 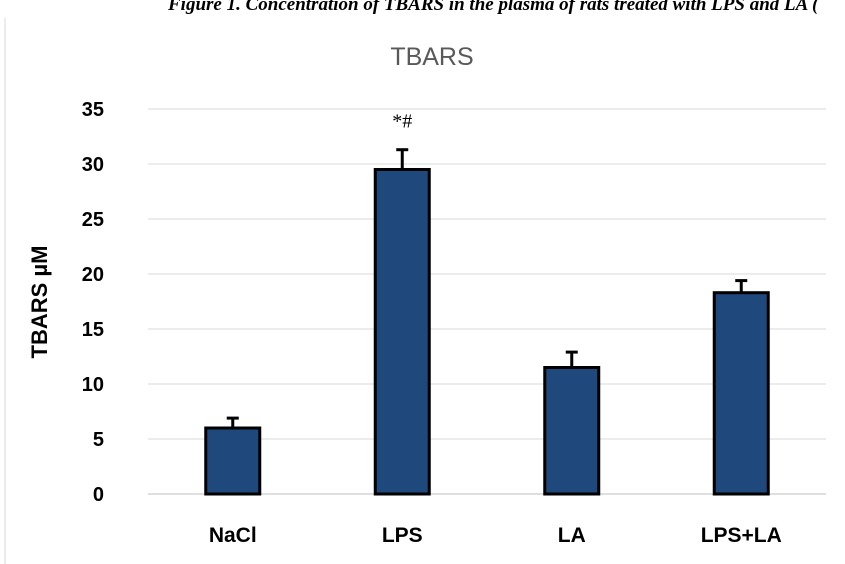 What do you see at coordinates (93, 220) in the screenshot?
I see `y-tick-label-25: 25` at bounding box center [93, 220].